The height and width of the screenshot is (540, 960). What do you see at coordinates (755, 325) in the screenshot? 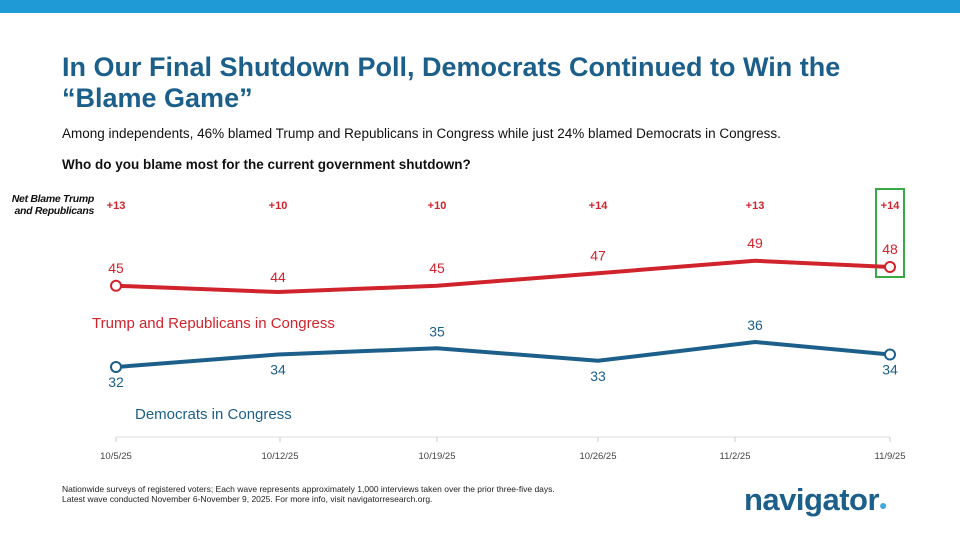
I see `data-label: 36` at bounding box center [755, 325].